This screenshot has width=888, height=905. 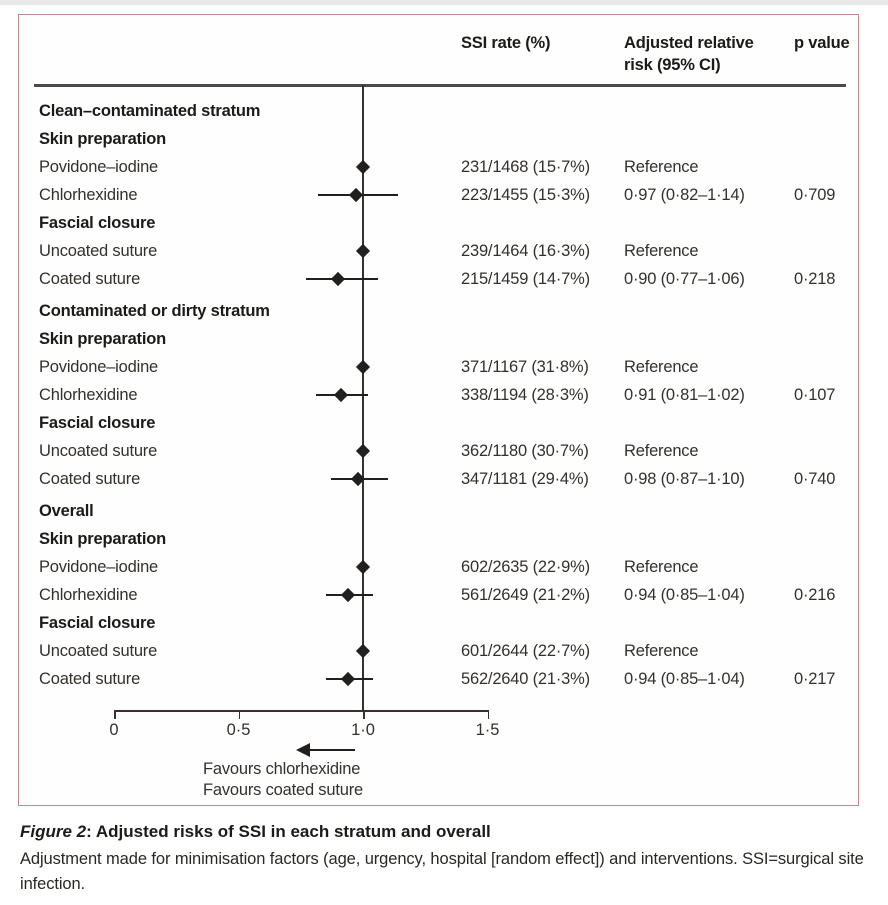 I want to click on reference-line, so click(x=363, y=397).